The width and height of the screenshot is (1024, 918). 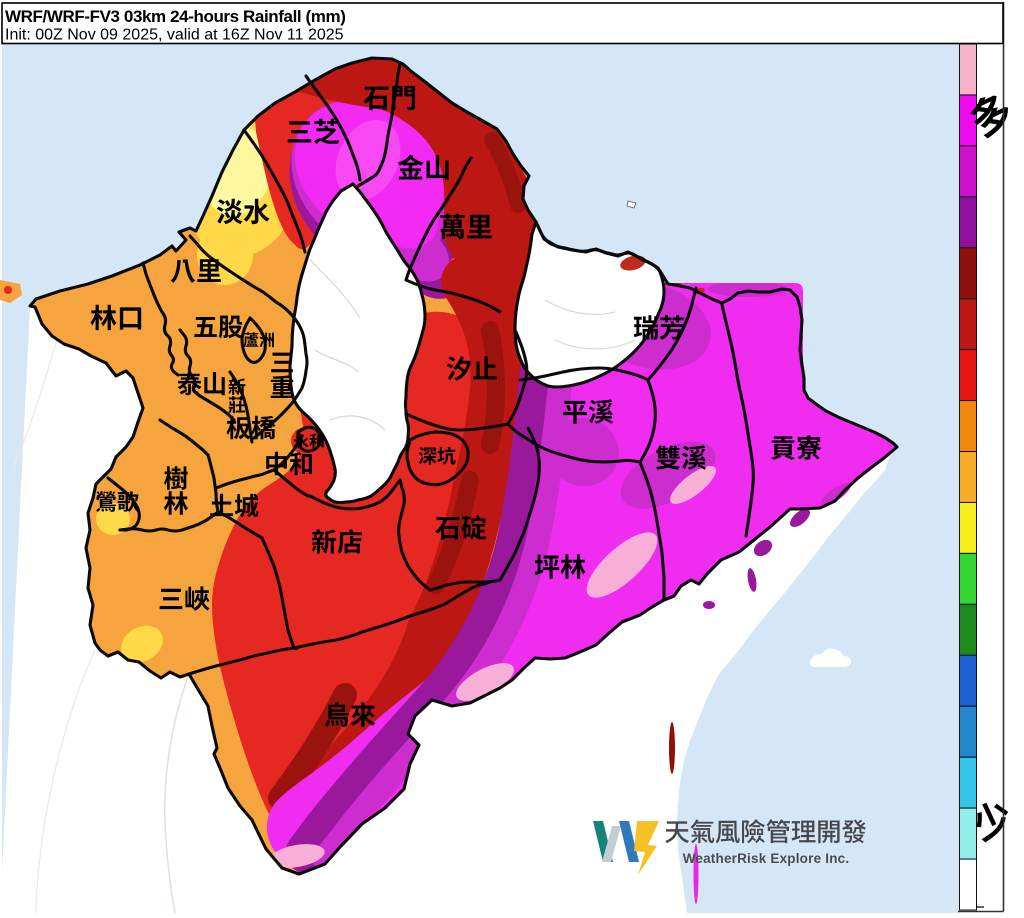 What do you see at coordinates (766, 858) in the screenshot?
I see `svg-text: WeatherRisk Explore Inc.` at bounding box center [766, 858].